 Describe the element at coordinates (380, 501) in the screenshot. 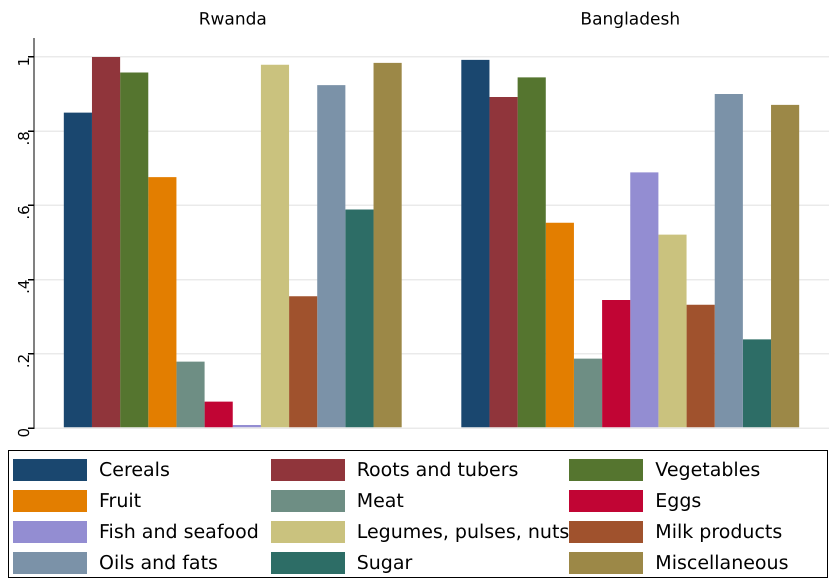

I see `legend-label: Meat` at that location.